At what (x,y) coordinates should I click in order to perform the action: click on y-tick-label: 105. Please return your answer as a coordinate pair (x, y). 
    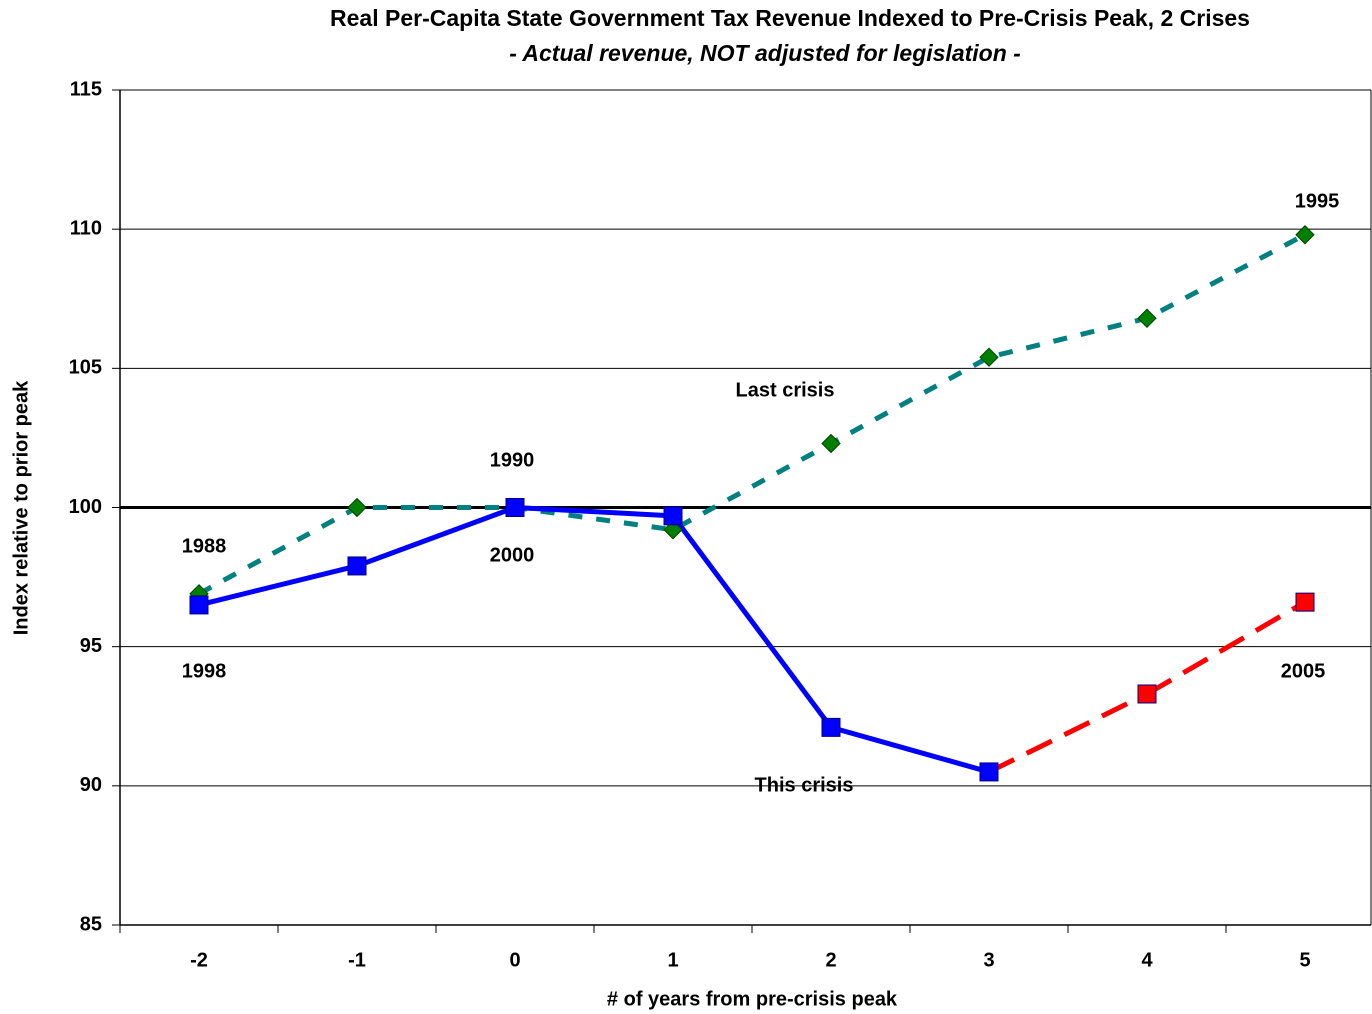
    Looking at the image, I should click on (85, 368).